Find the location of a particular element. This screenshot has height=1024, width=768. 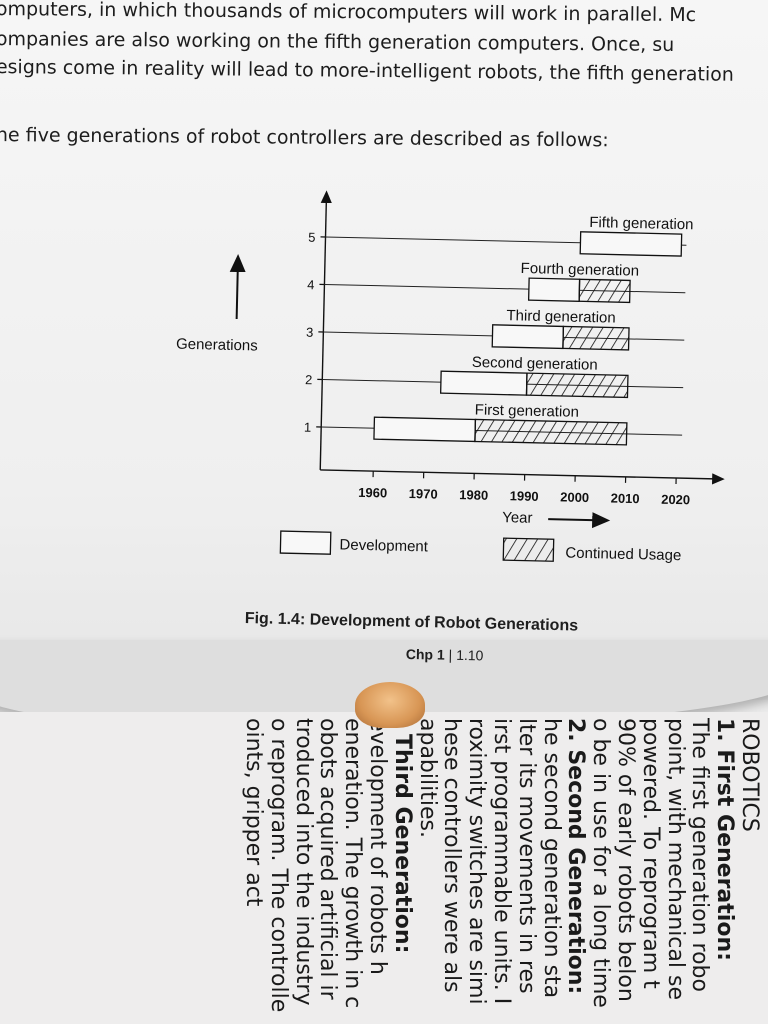

y-direction-arrow is located at coordinates (237, 287).